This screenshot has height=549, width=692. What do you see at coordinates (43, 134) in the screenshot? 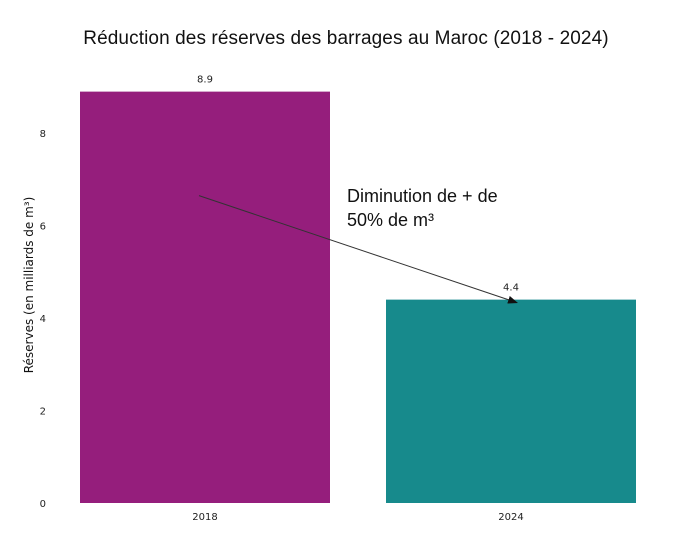
I see `y-tick-label: 8` at bounding box center [43, 134].